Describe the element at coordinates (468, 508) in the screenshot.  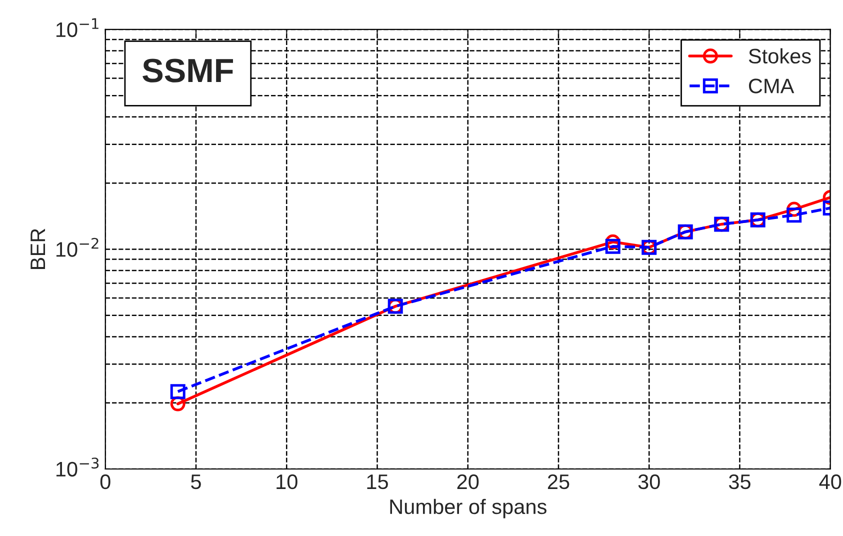
I see `x-axis-title: Number of spans` at that location.